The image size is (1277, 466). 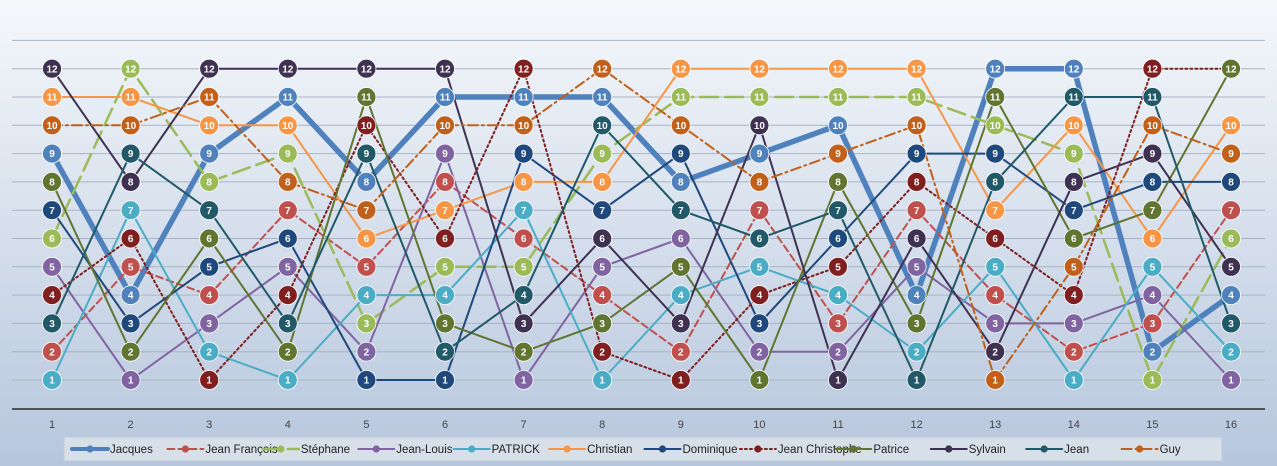 I want to click on x-tick-label: 7, so click(x=524, y=425).